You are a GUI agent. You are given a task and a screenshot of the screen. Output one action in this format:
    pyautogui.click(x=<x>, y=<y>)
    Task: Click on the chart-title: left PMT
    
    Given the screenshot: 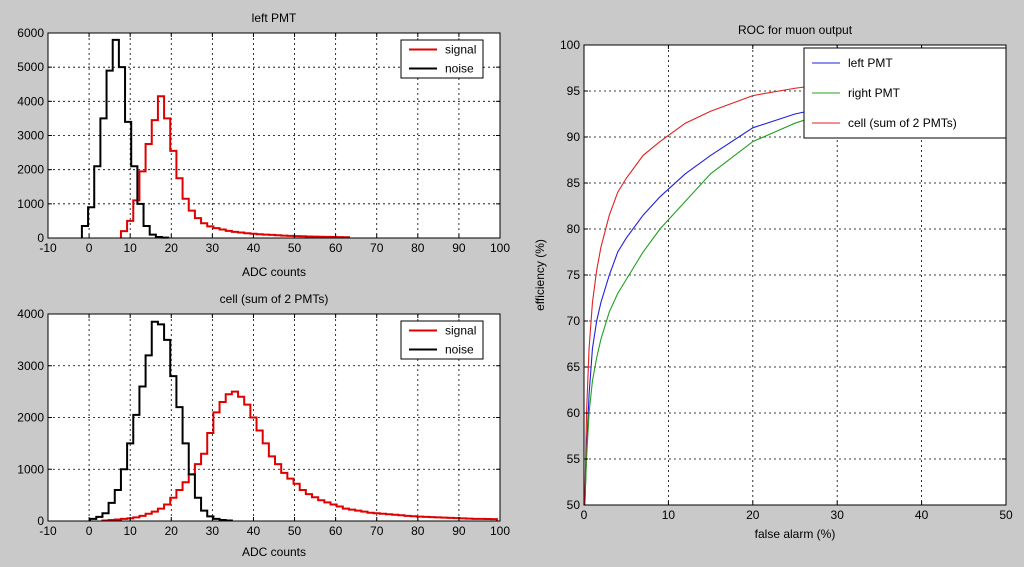 What is the action you would take?
    pyautogui.click(x=274, y=18)
    